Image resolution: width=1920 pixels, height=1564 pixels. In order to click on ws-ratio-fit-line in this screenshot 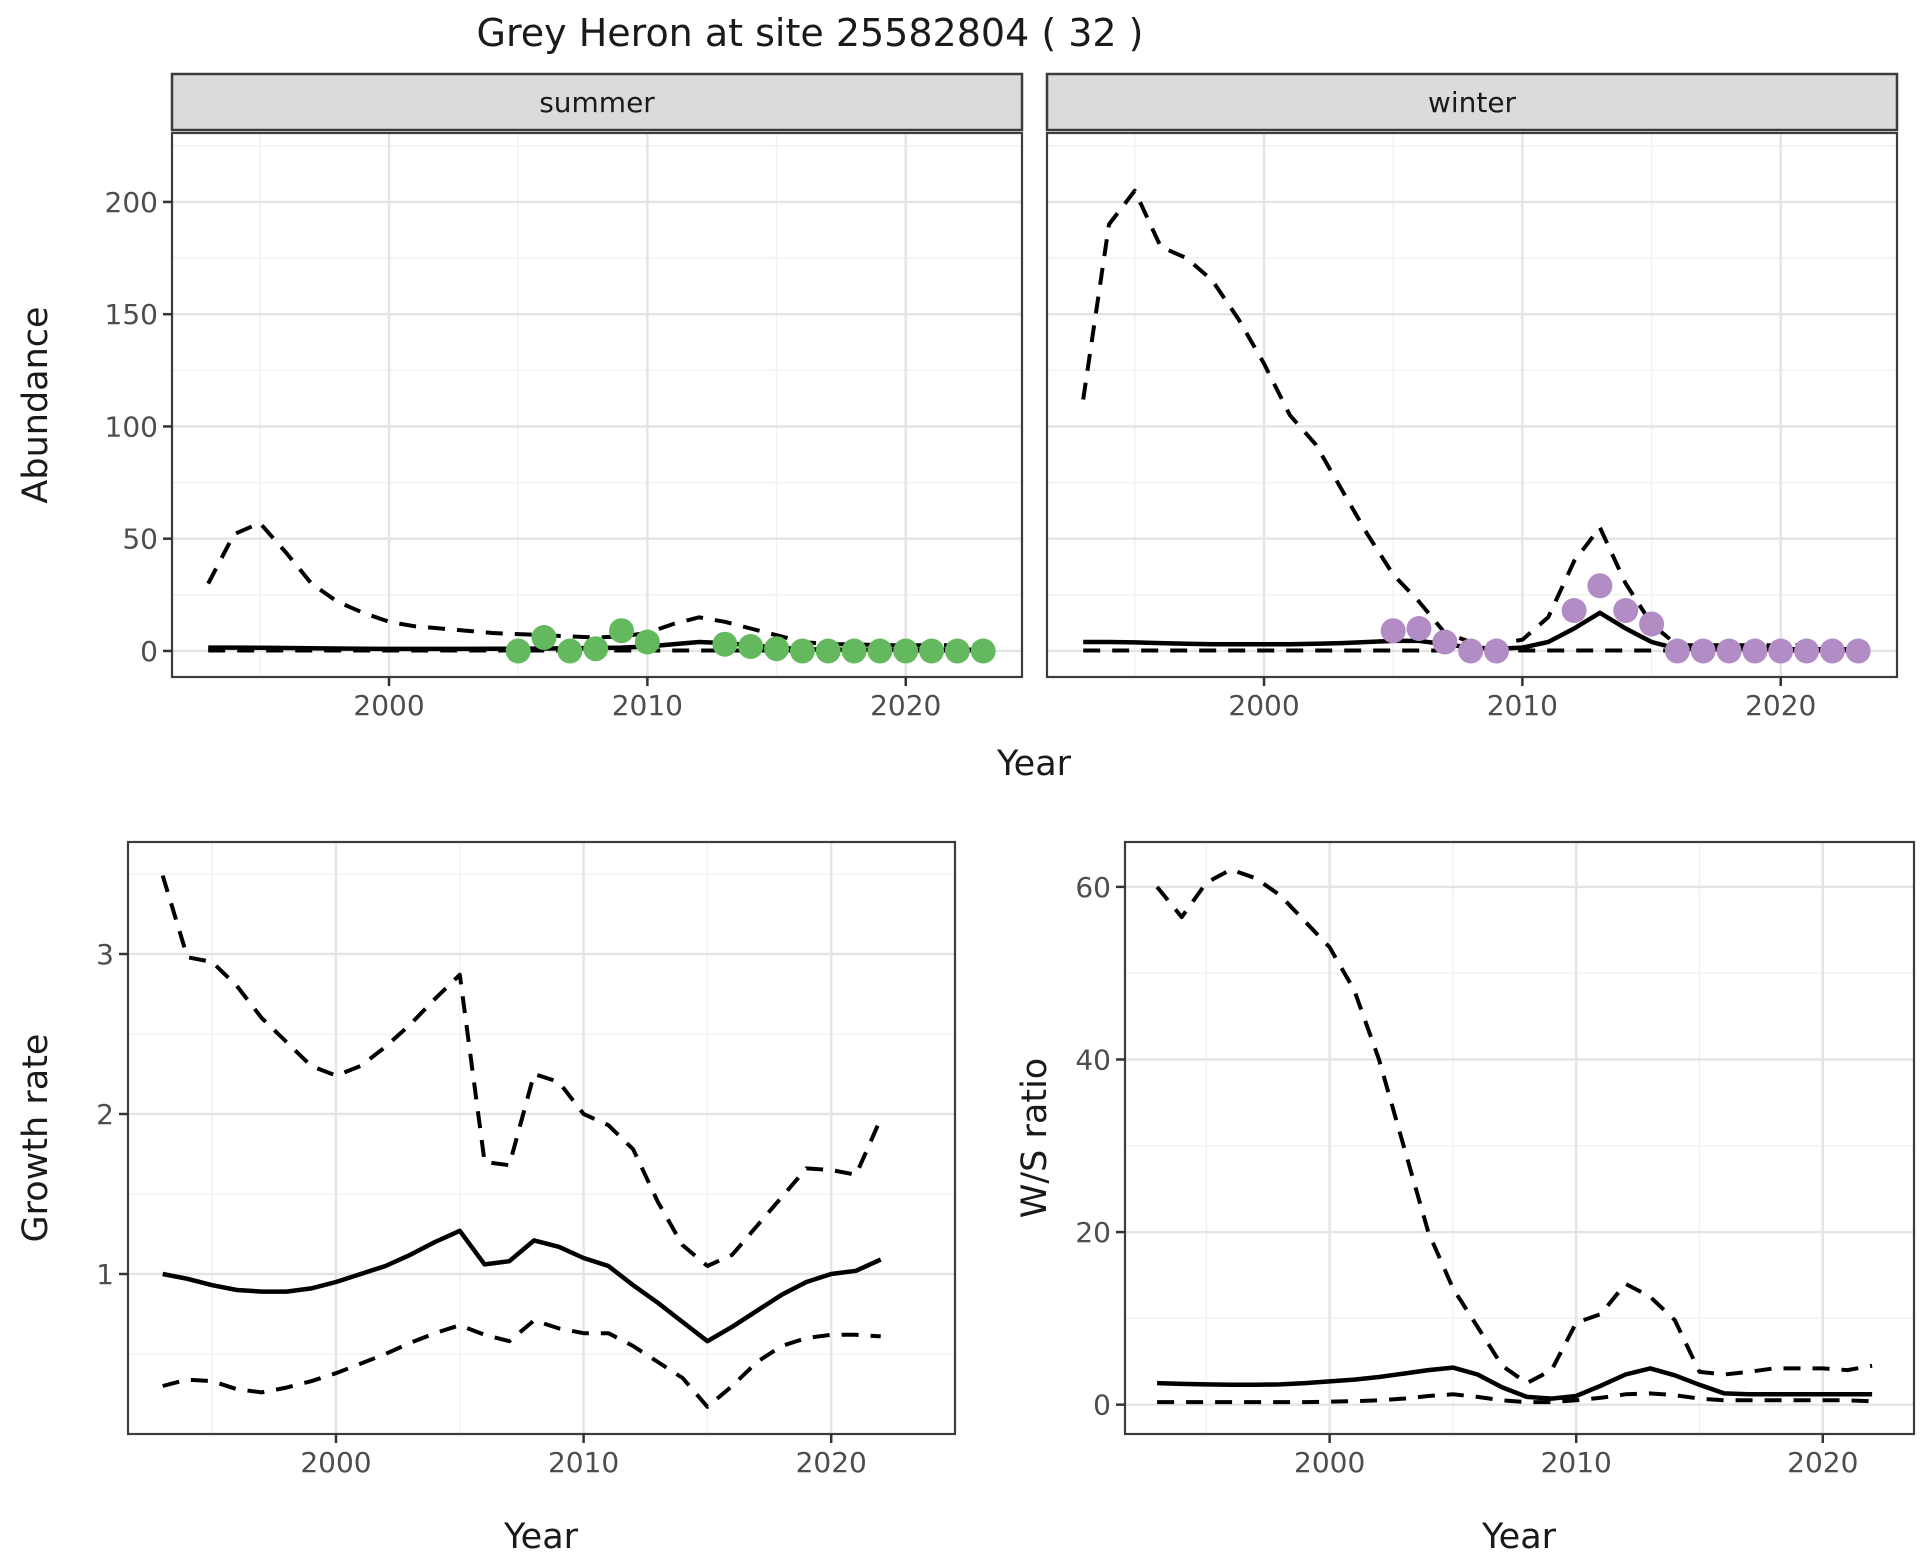, I will do `click(1515, 1383)`.